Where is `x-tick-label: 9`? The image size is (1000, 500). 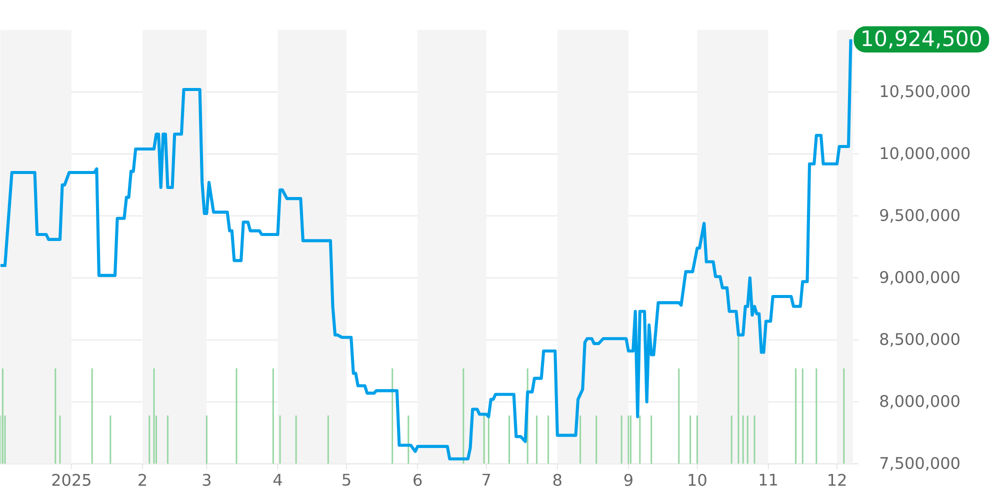 x-tick-label: 9 is located at coordinates (628, 480).